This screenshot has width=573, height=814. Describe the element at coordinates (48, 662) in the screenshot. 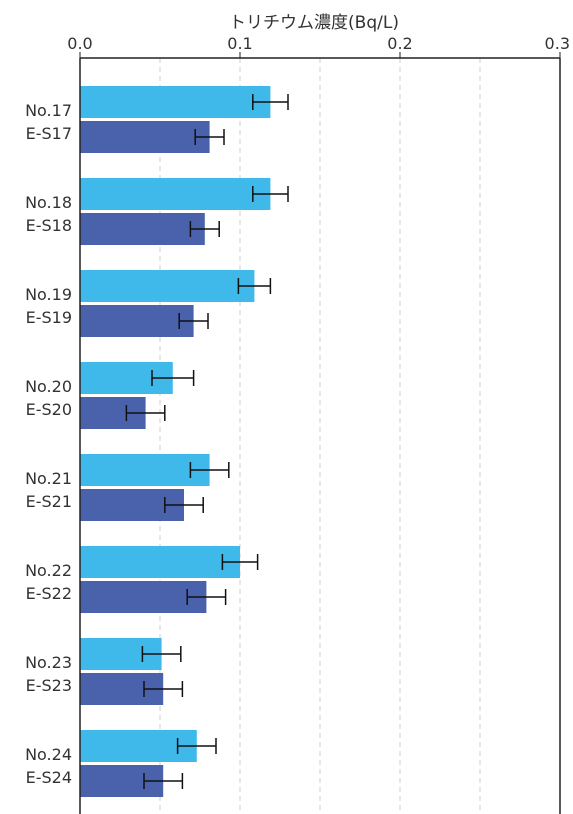

I see `category-label: No.23` at that location.